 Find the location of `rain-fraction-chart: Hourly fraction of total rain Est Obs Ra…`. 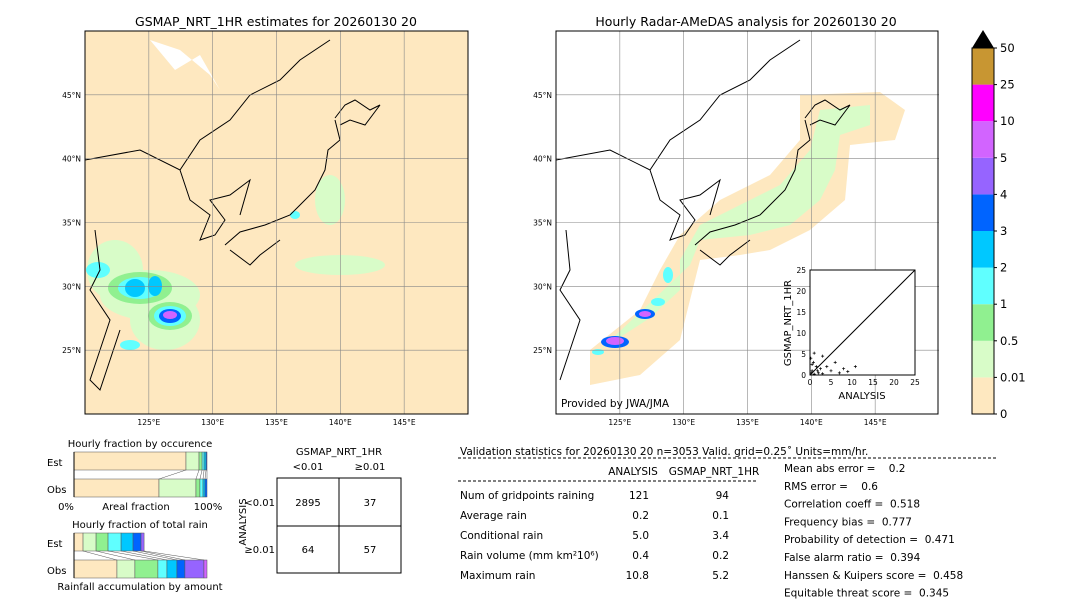

rain-fraction-chart: Hourly fraction of total rain Est Obs Ra… is located at coordinates (135, 556).